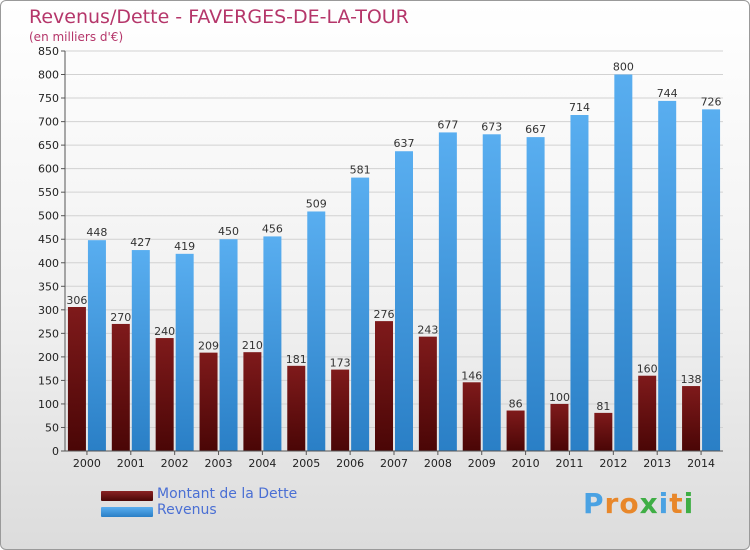 The width and height of the screenshot is (750, 550). What do you see at coordinates (535, 129) in the screenshot?
I see `data-label-revenus: 667` at bounding box center [535, 129].